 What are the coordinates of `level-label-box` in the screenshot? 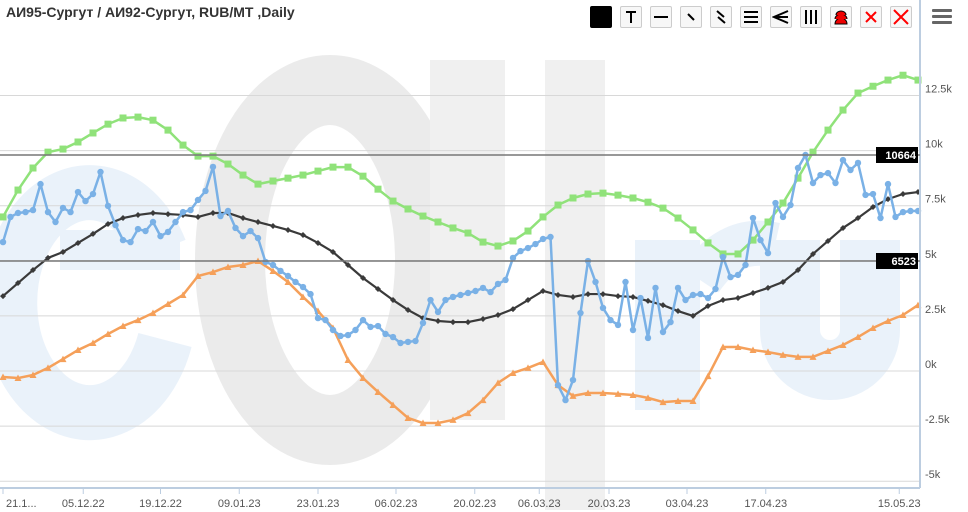 It's located at (897, 155).